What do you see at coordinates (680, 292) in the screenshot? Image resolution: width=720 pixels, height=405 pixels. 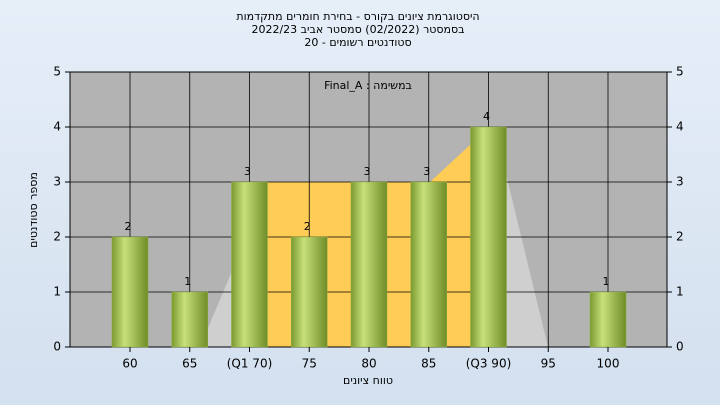 I see `y2-tick-label: 1` at bounding box center [680, 292].